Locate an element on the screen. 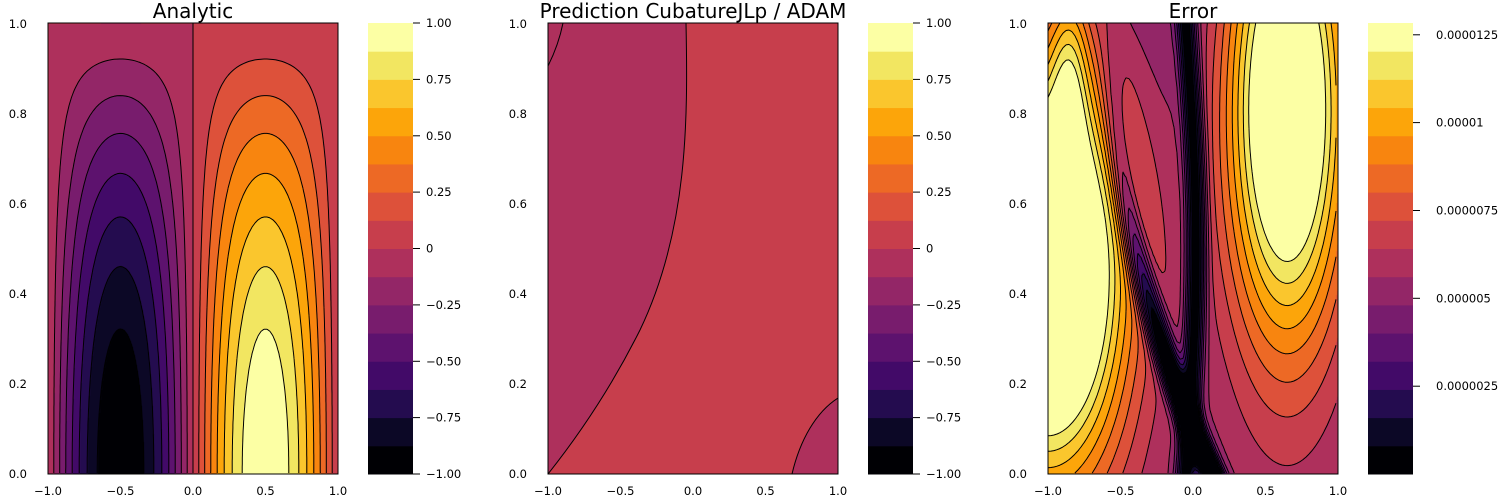  colorbar-tick-label: −0.75 is located at coordinates (943, 418).